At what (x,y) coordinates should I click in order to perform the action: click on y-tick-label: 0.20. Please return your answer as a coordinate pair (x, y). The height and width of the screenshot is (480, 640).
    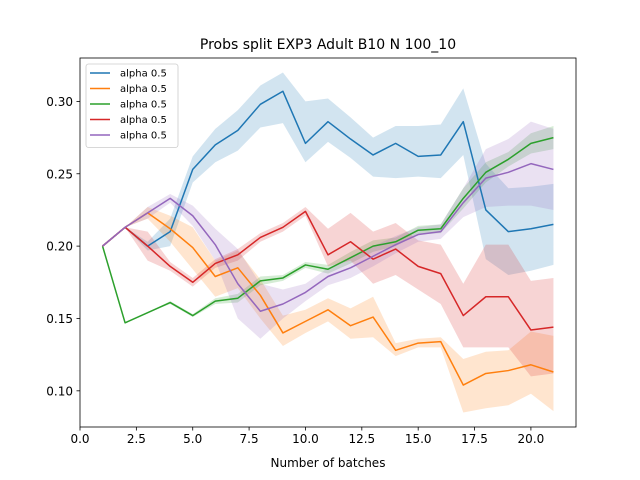
    Looking at the image, I should click on (59, 247).